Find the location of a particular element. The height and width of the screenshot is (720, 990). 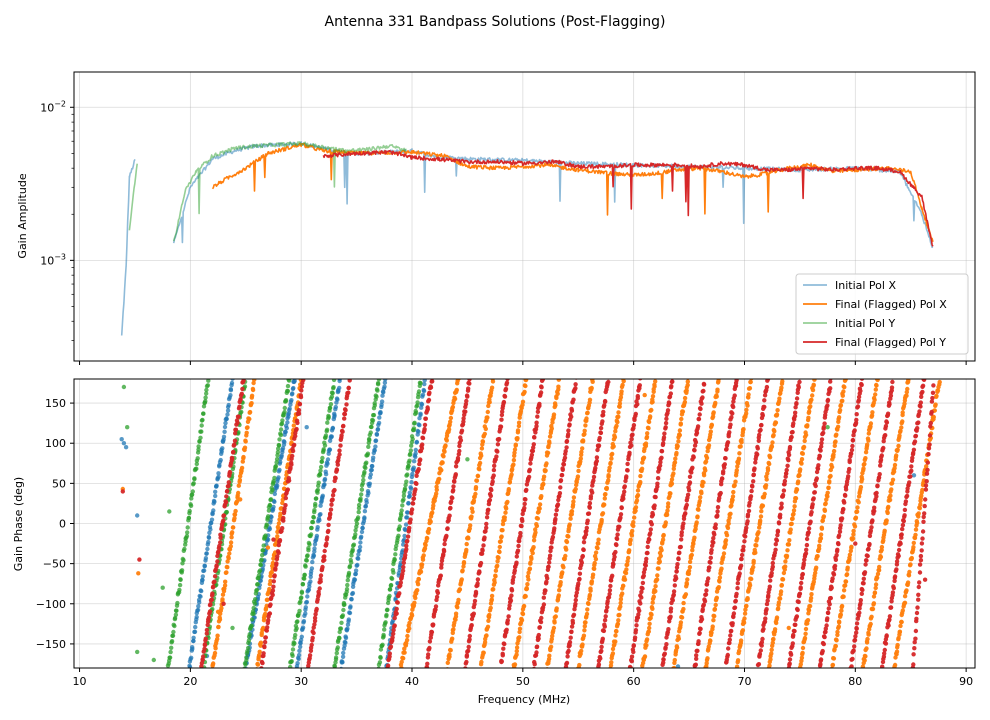

amplitude-y-axis-label: Gain Amplitude is located at coordinates (22, 215).